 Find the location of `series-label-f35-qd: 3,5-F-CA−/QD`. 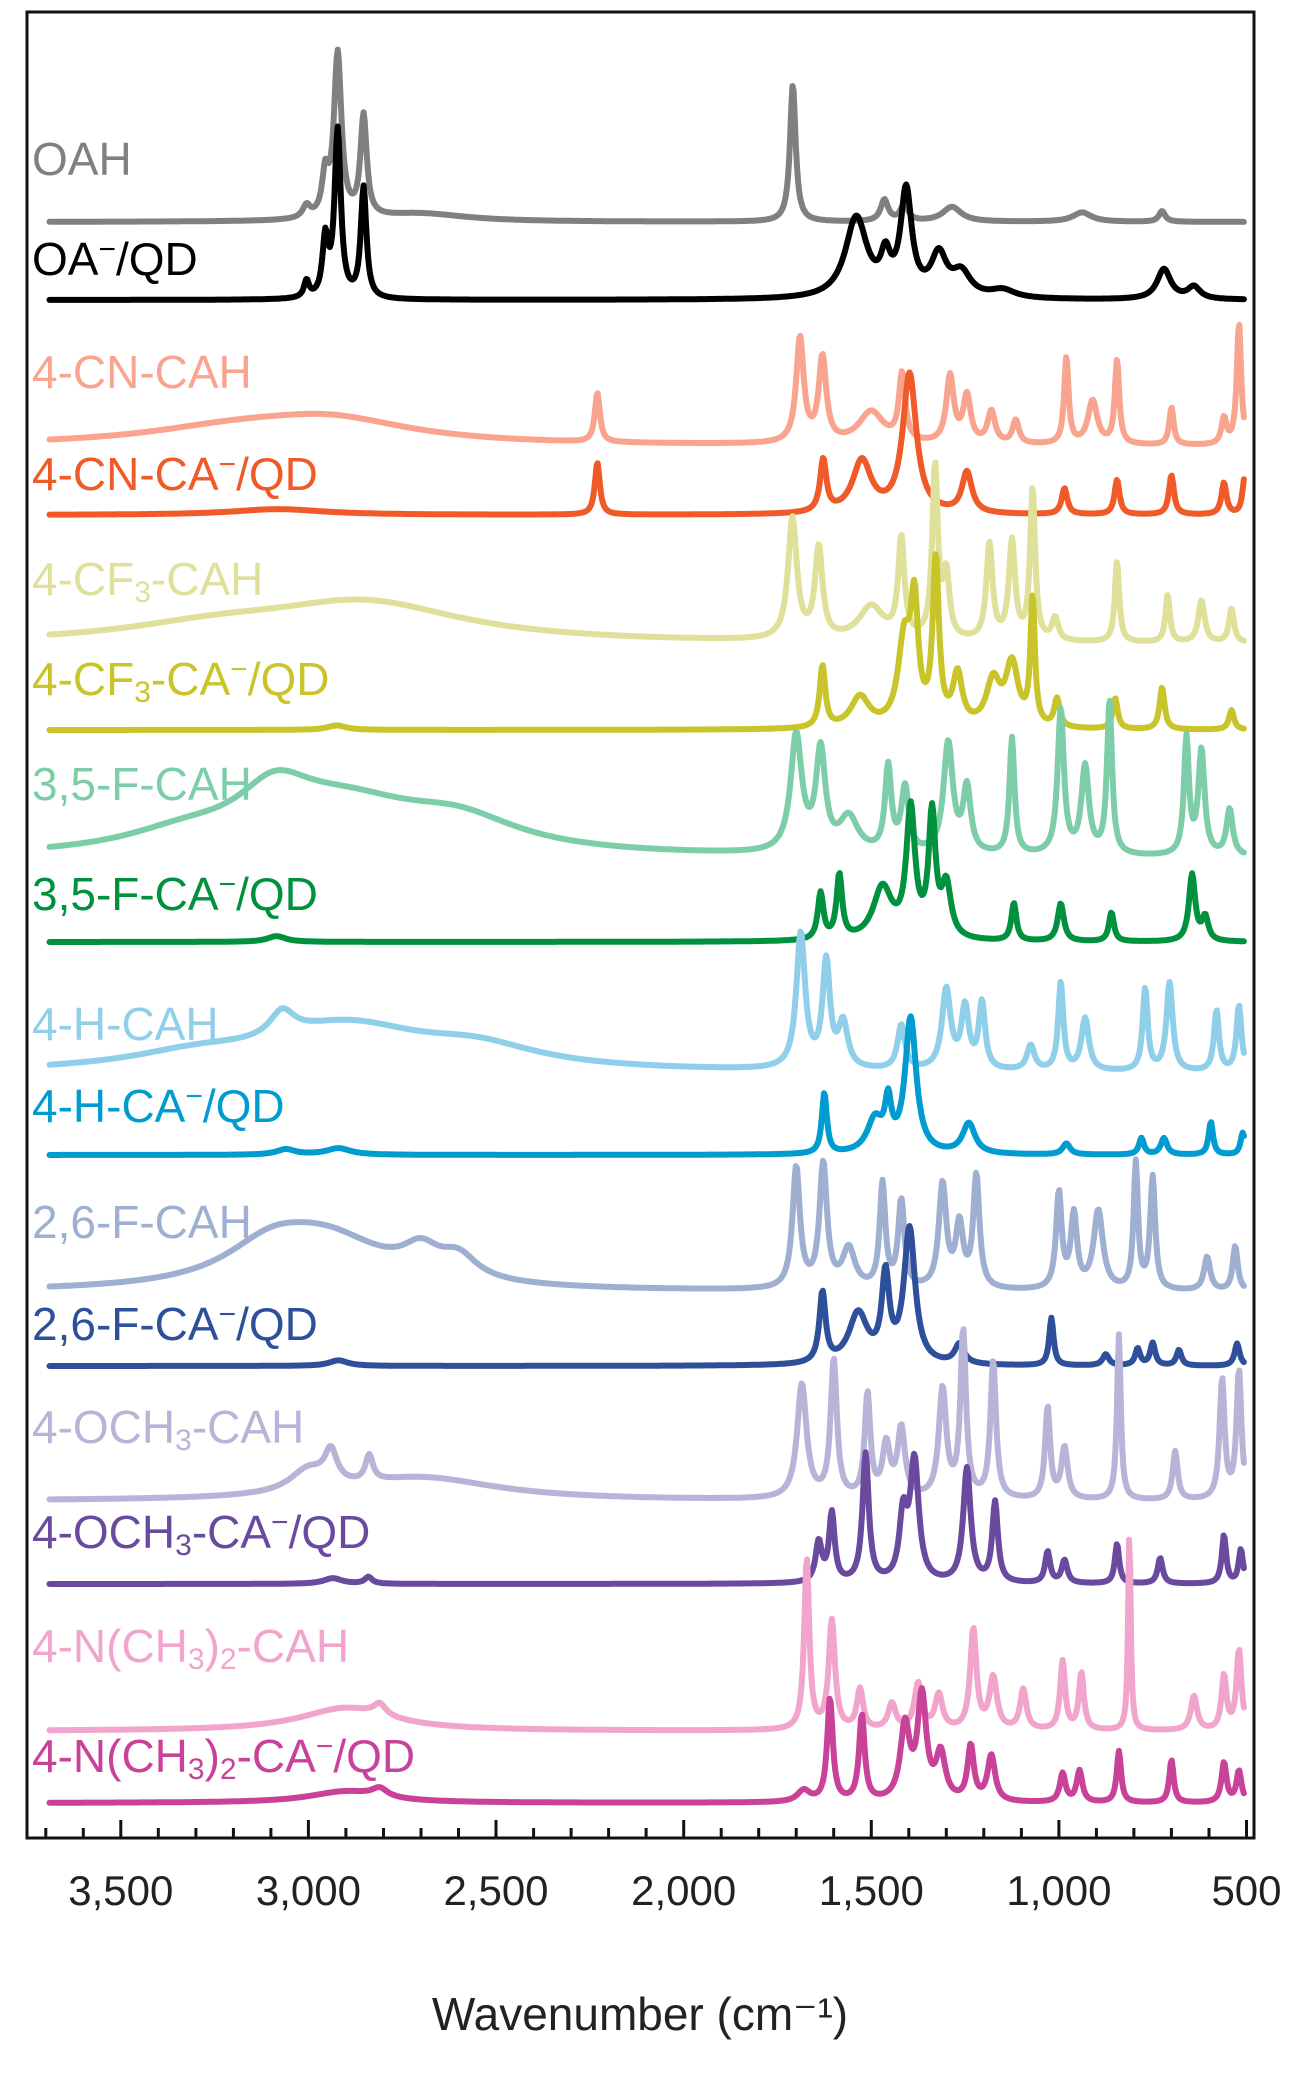

series-label-f35-qd: 3,5-F-CA−/QD is located at coordinates (175, 894).